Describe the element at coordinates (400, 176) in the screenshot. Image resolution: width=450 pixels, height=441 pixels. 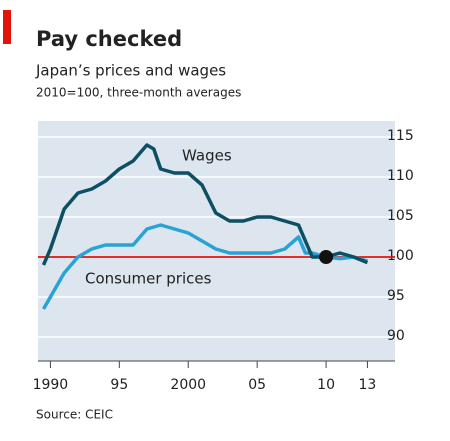
I see `y-tick-label: 110` at that location.